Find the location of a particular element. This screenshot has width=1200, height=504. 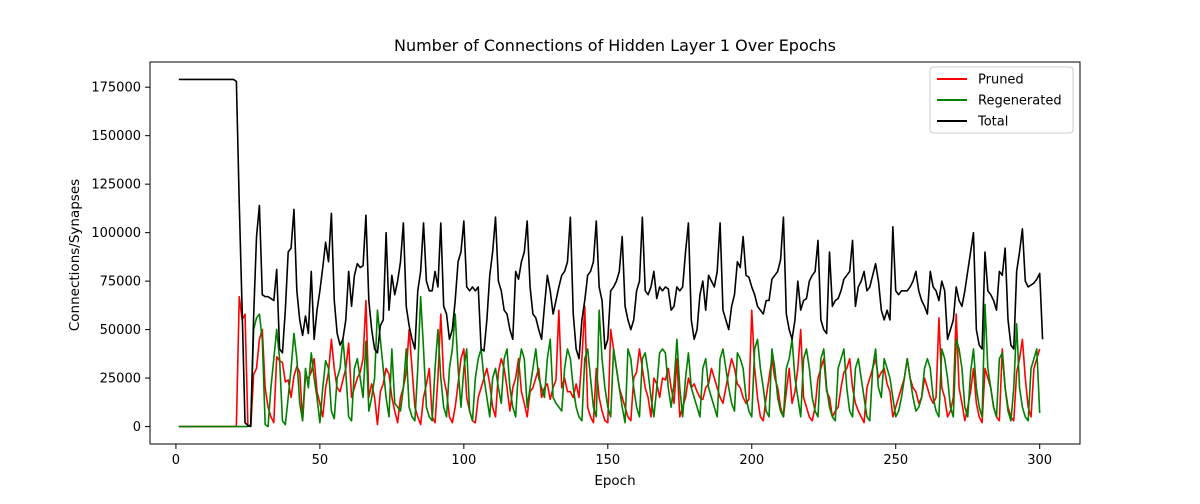

y-tick-label: 50000 is located at coordinates (120, 330).